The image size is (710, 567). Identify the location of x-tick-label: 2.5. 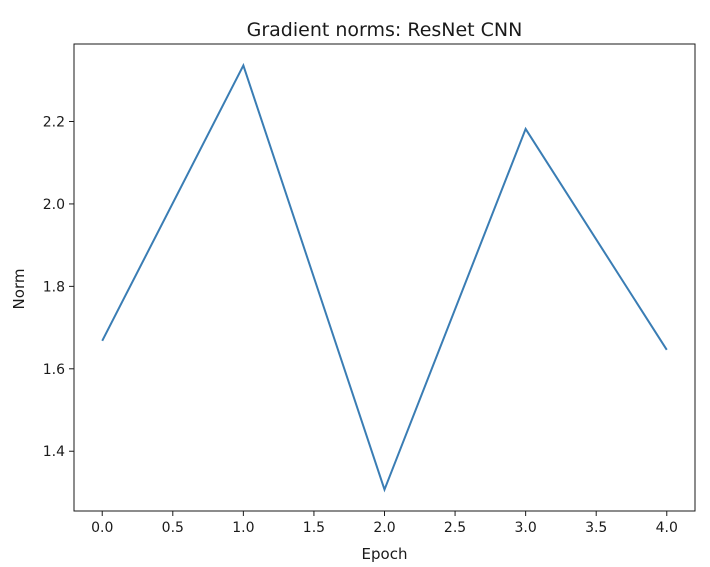
(455, 528).